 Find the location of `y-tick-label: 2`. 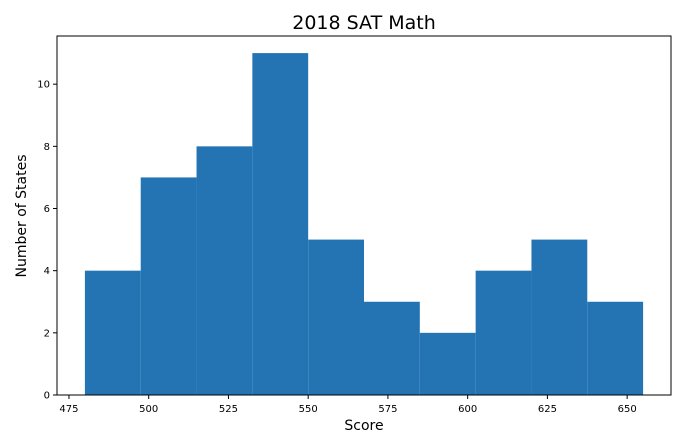

y-tick-label: 2 is located at coordinates (47, 333).